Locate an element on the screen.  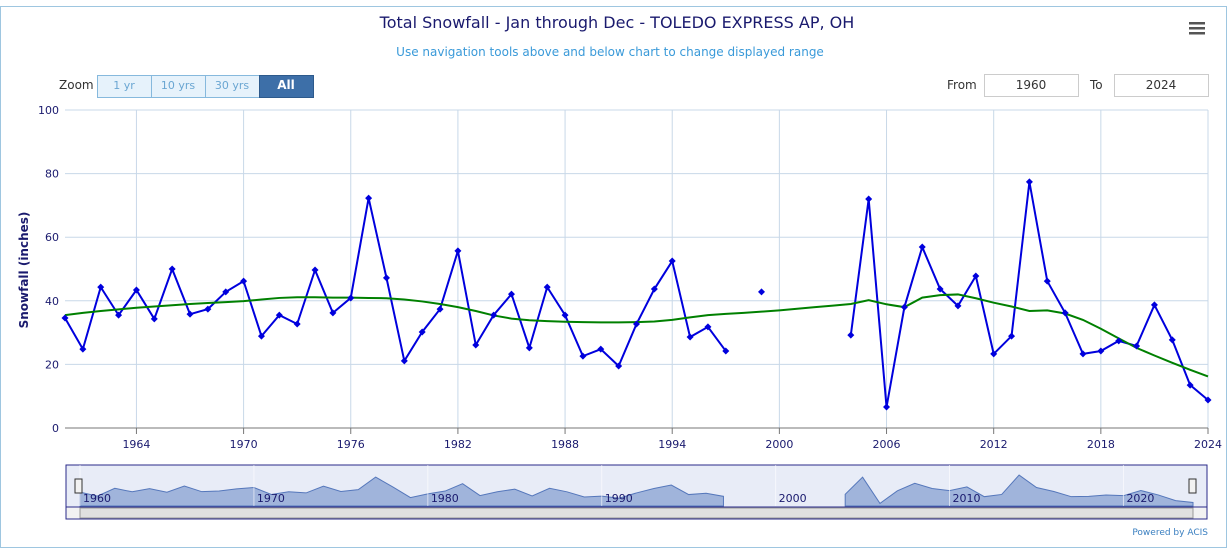
zoom-text: 30 yrs is located at coordinates (232, 85).